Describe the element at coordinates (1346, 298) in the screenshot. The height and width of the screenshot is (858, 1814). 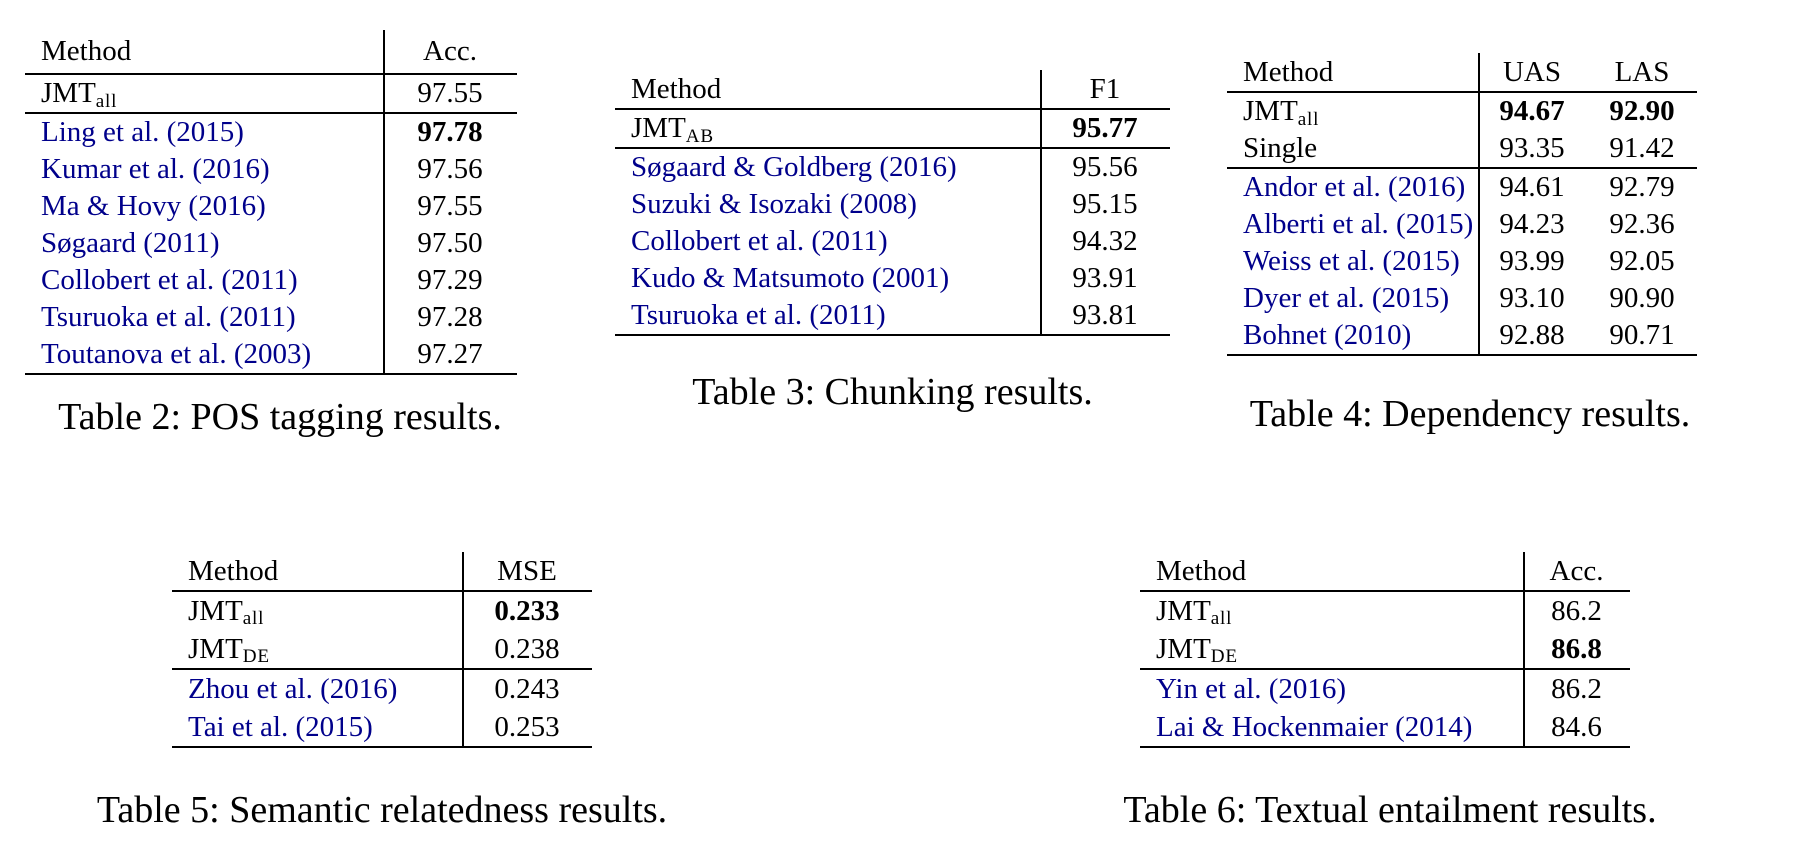
I see `citation-link: Dyer et al. (2015)` at that location.